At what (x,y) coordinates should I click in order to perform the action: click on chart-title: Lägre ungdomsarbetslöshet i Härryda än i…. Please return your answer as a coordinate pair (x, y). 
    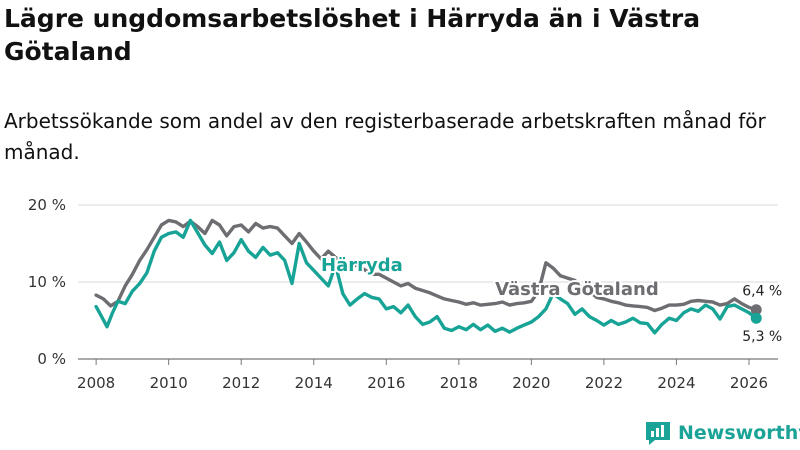
    Looking at the image, I should click on (352, 35).